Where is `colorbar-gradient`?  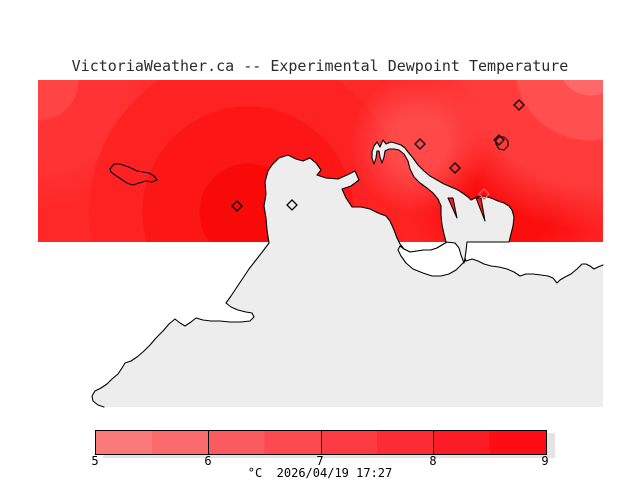
colorbar-gradient is located at coordinates (321, 442).